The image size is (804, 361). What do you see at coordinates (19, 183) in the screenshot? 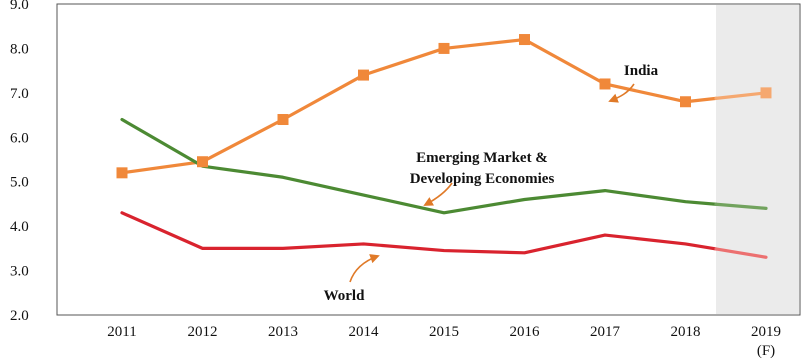
I see `y-tick-label: 5.0` at bounding box center [19, 183].